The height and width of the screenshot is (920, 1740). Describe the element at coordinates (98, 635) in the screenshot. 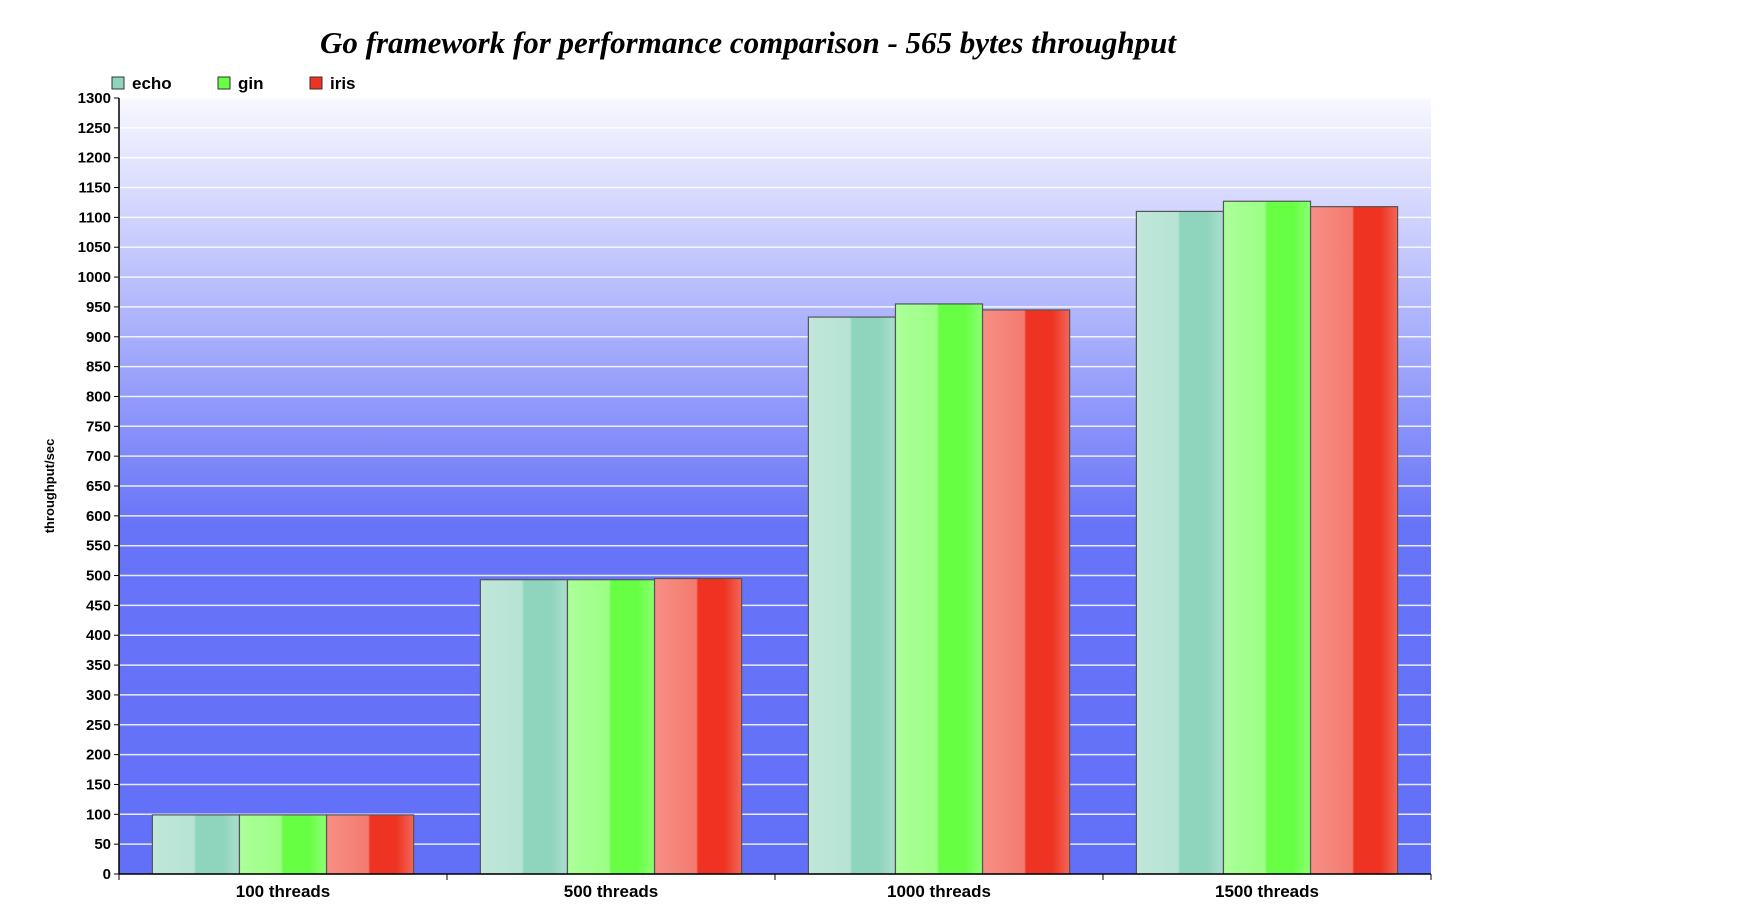

I see `y-tick-label: 400` at that location.